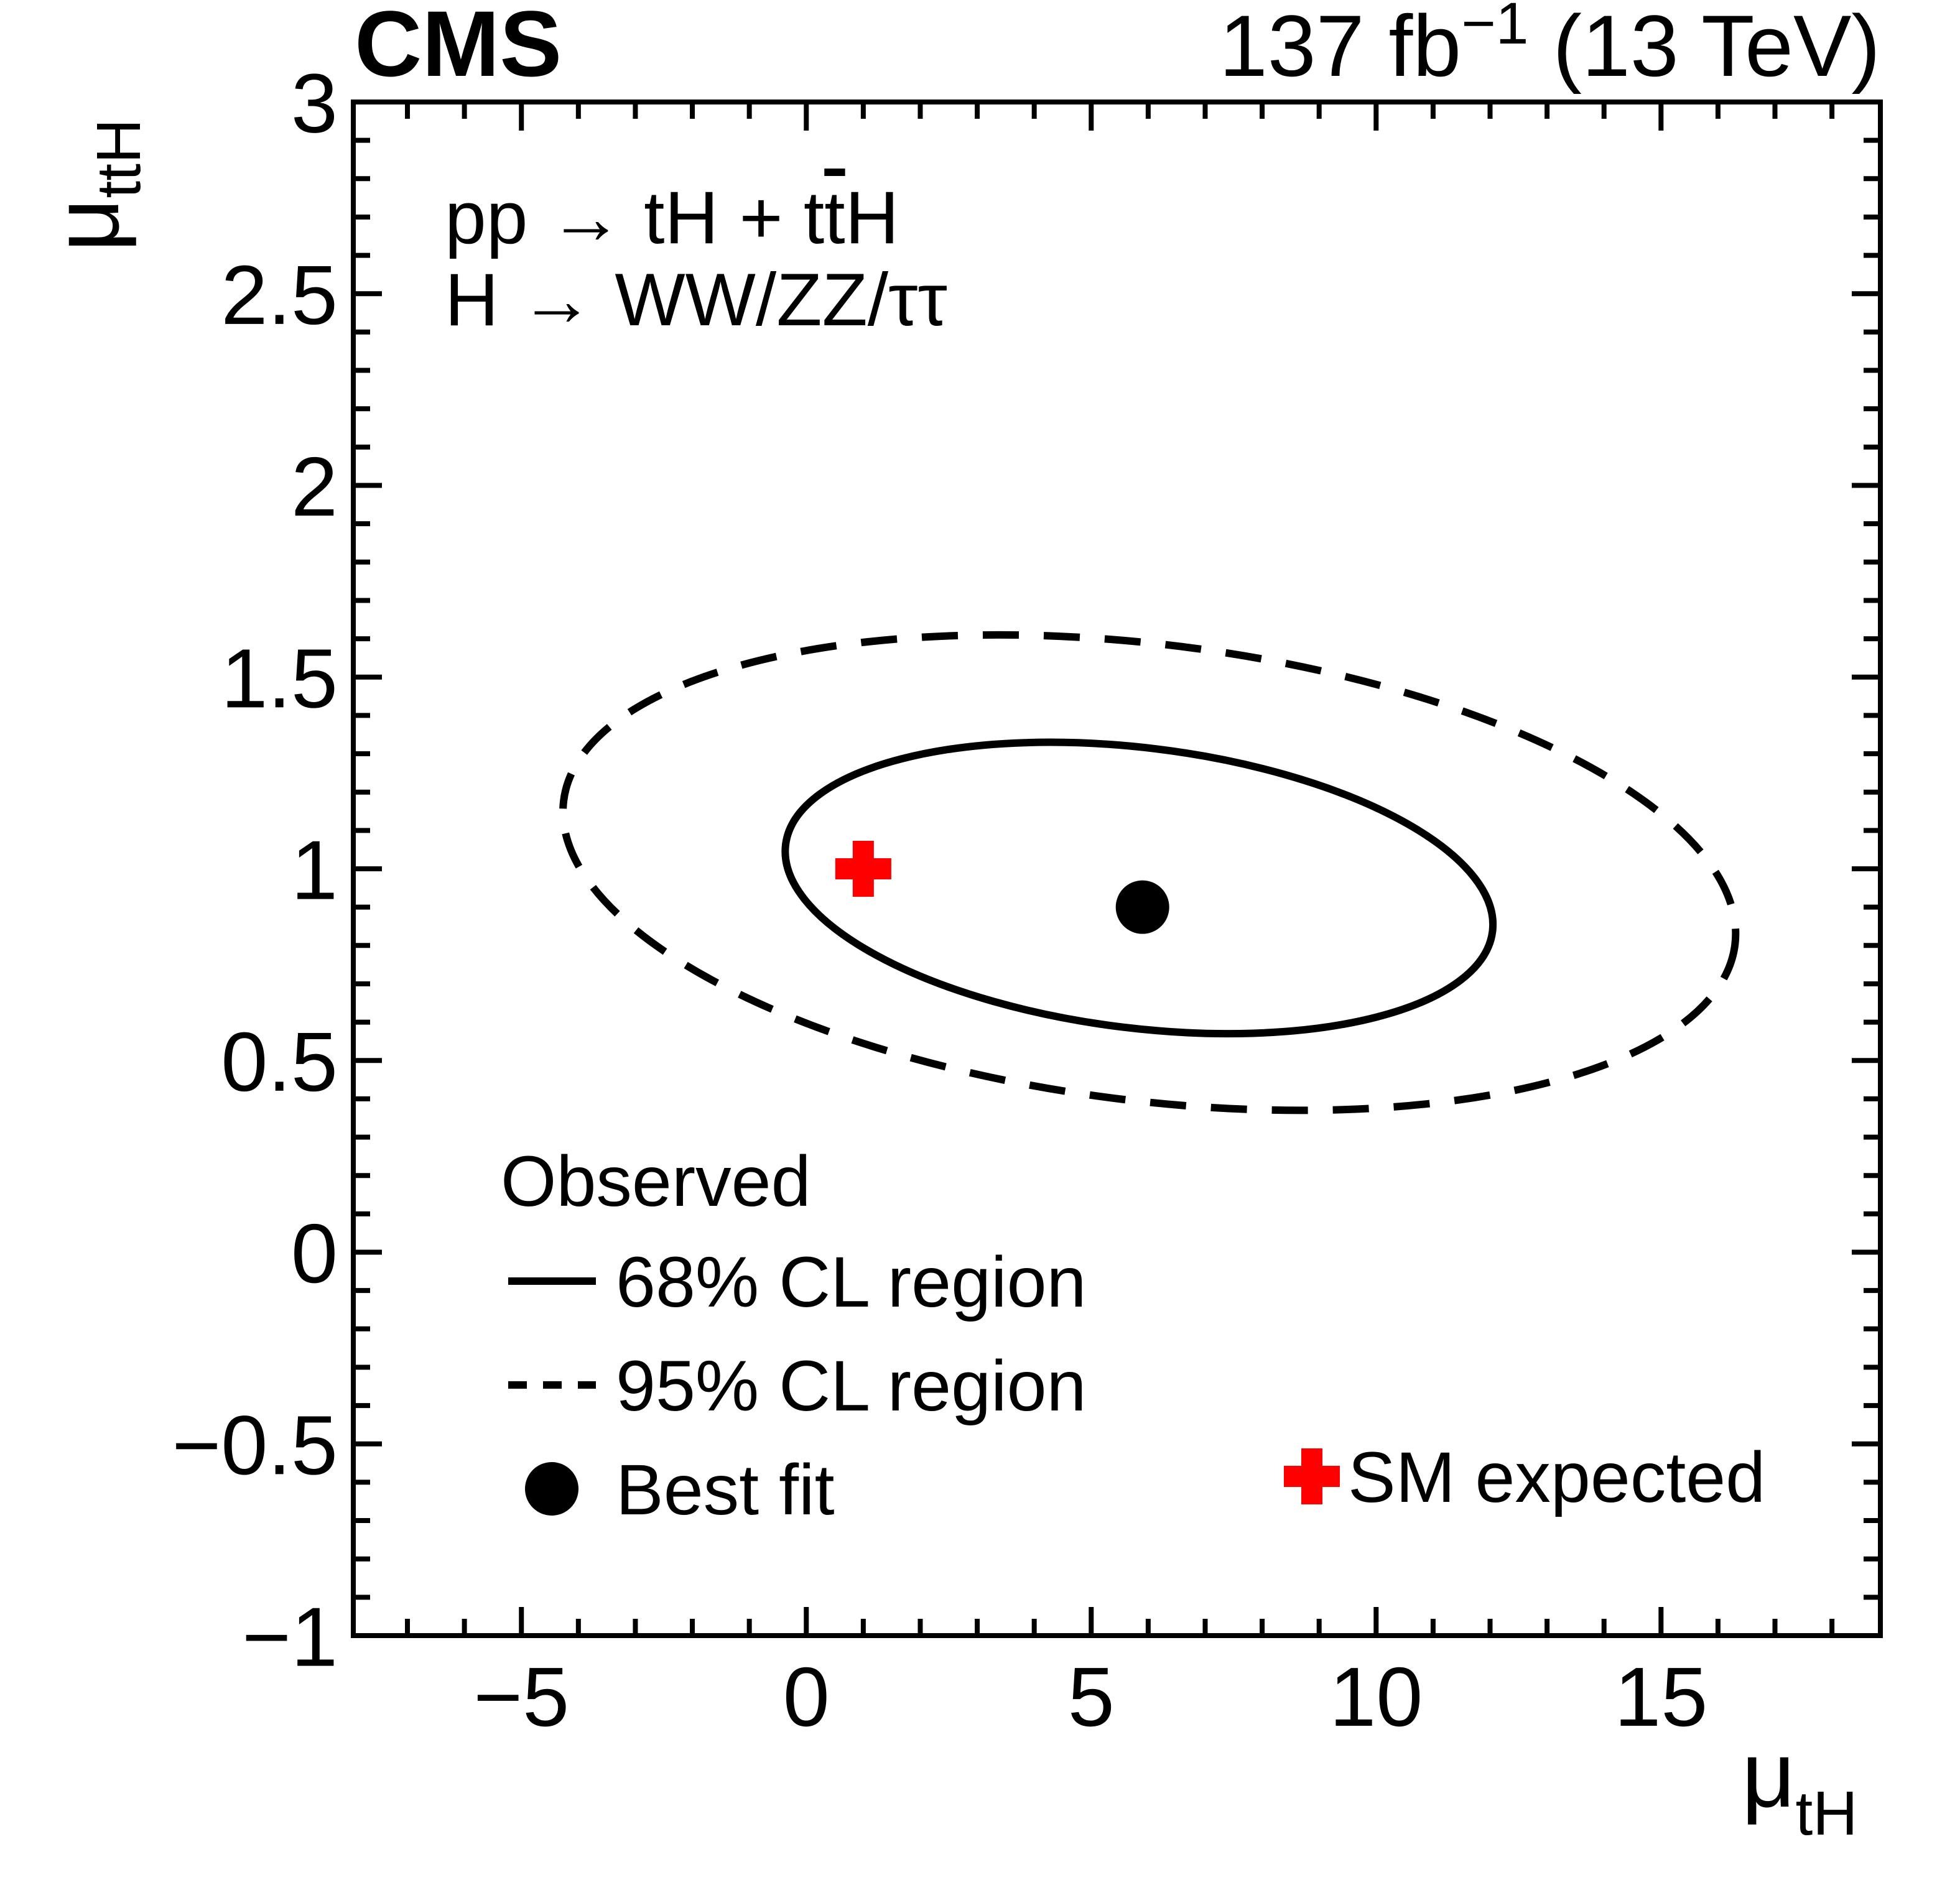 The image size is (1960, 1880). What do you see at coordinates (806, 1697) in the screenshot?
I see `x-tick-label: 0` at bounding box center [806, 1697].